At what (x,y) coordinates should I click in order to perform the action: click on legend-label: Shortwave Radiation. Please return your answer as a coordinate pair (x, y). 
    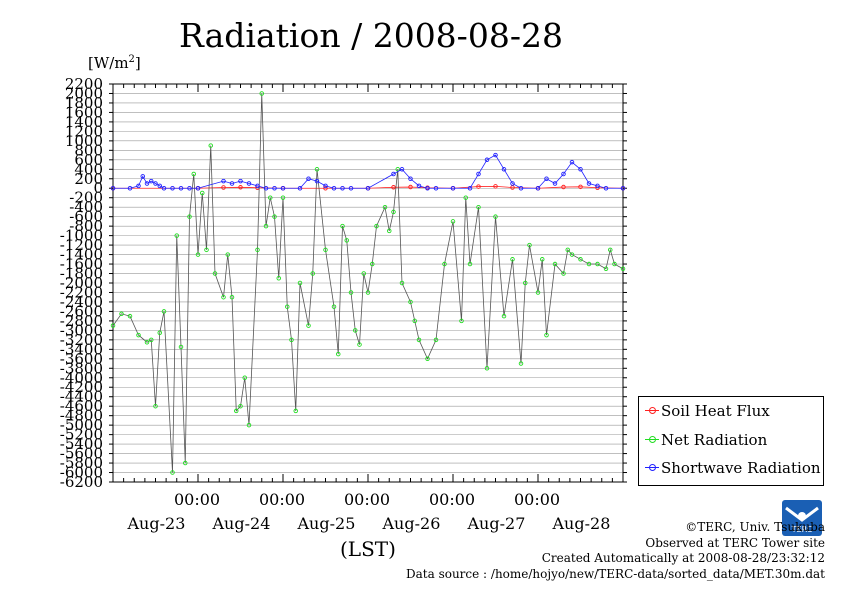
    Looking at the image, I should click on (741, 468).